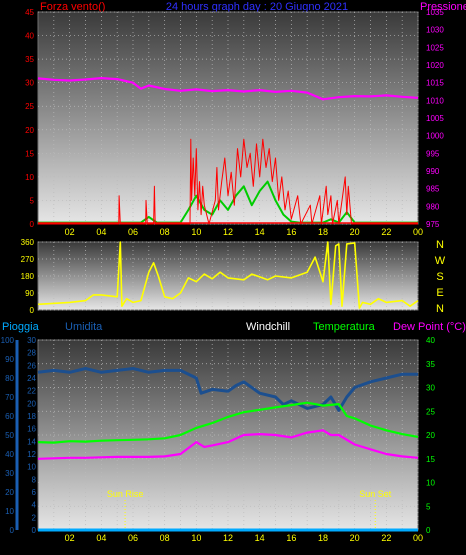  What do you see at coordinates (268, 327) in the screenshot?
I see `windchill-label: Windchill` at bounding box center [268, 327].